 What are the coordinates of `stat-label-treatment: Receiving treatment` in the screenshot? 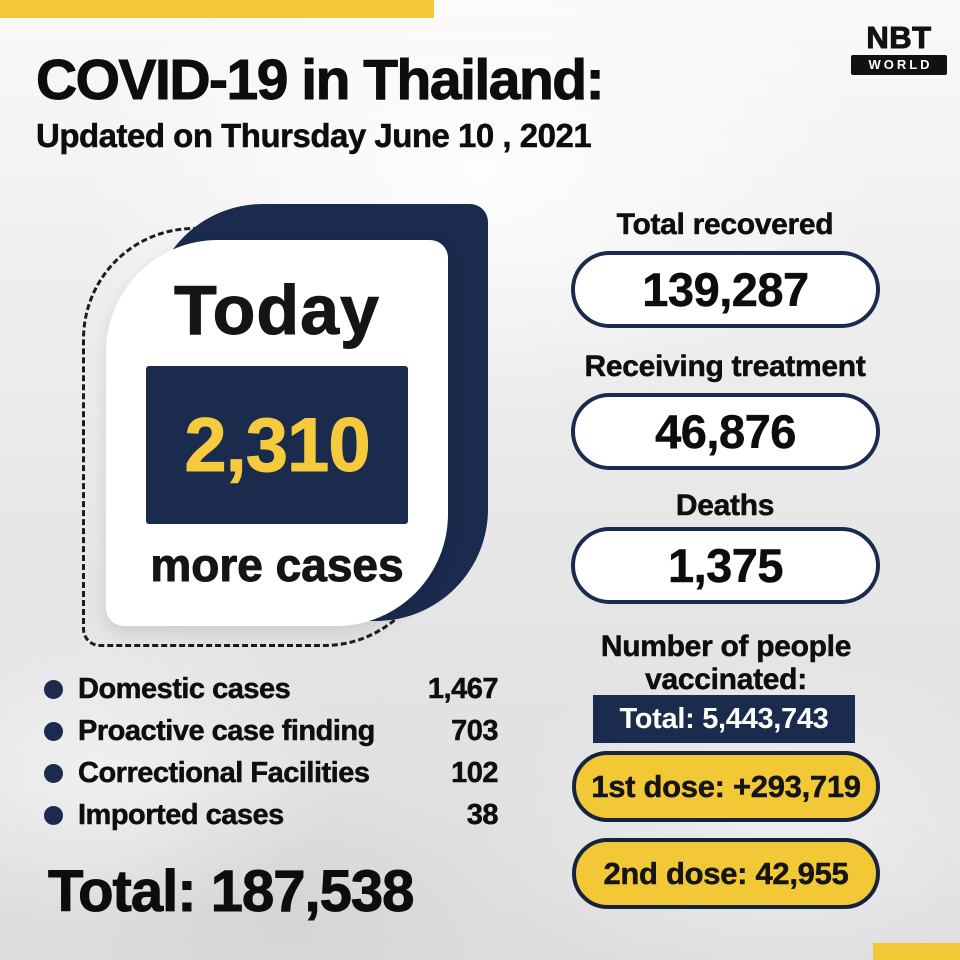 It's located at (725, 367).